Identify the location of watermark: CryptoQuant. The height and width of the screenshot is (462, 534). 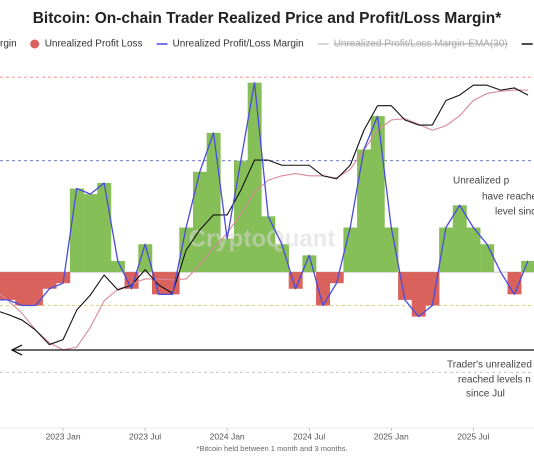
(262, 238).